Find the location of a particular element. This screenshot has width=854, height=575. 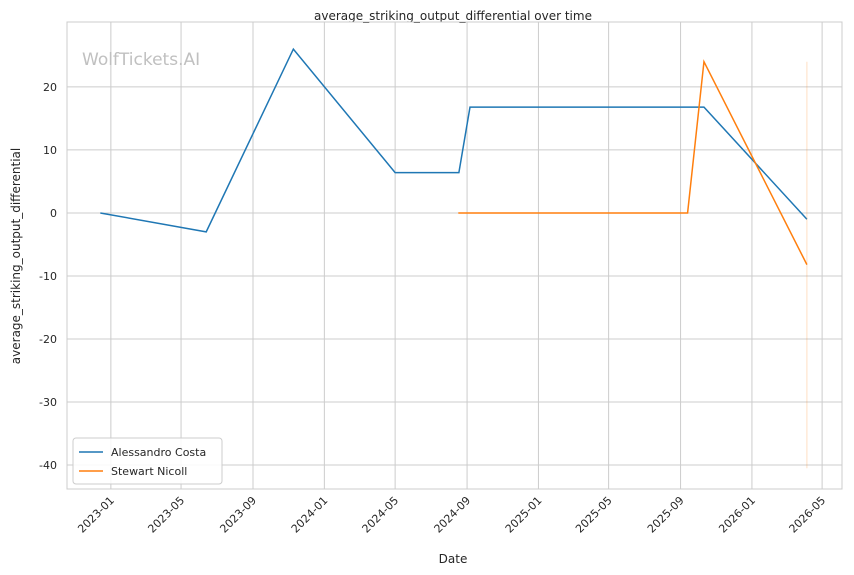

x-axis-label: Date is located at coordinates (453, 559).